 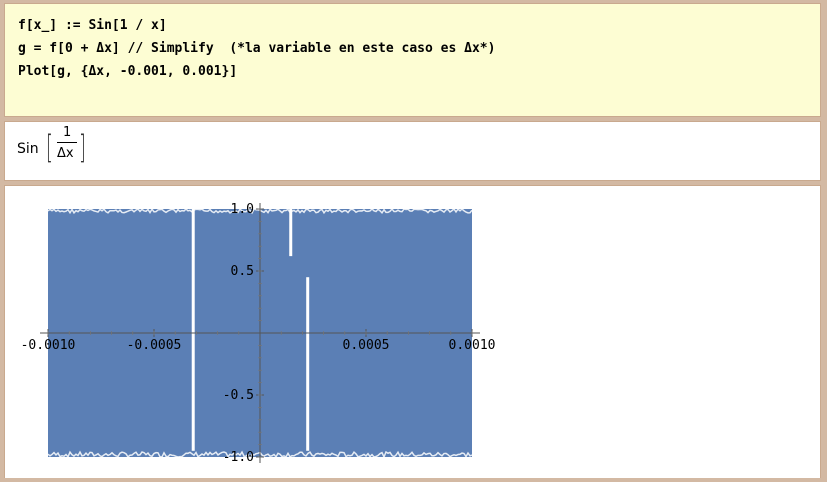 What do you see at coordinates (67, 142) in the screenshot?
I see `output-fraction-bar` at bounding box center [67, 142].